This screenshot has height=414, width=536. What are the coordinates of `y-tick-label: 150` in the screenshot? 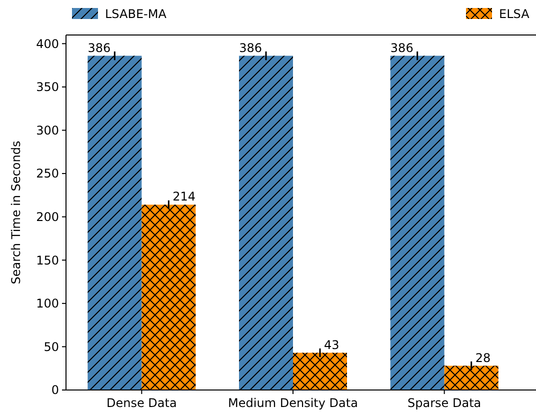 It's located at (47, 260).